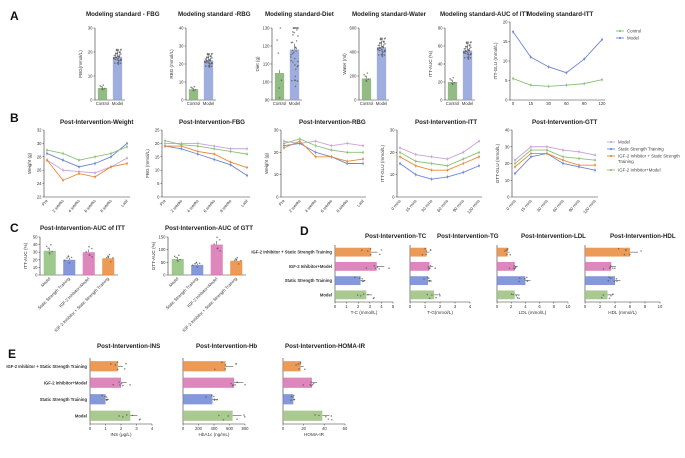  I want to click on x-tick-label: 3, so click(370, 306).